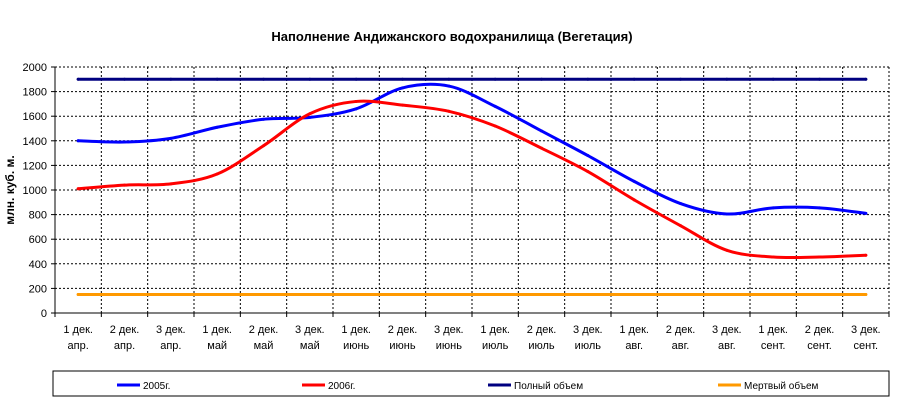 This screenshot has height=415, width=912. I want to click on y-tick-label: 1200, so click(35, 166).